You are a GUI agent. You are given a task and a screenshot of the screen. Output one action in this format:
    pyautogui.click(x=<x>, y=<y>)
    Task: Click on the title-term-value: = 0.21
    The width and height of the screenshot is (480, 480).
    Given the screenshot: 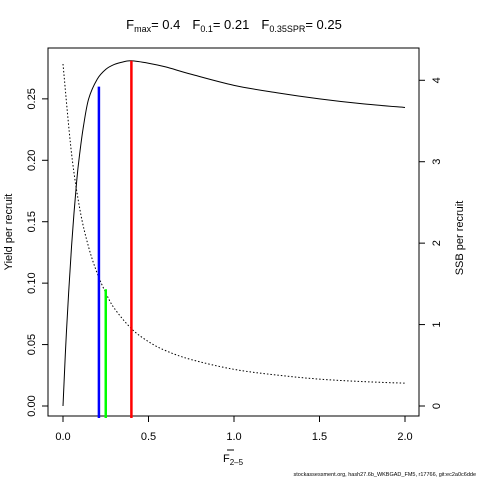 What is the action you would take?
    pyautogui.click(x=231, y=24)
    